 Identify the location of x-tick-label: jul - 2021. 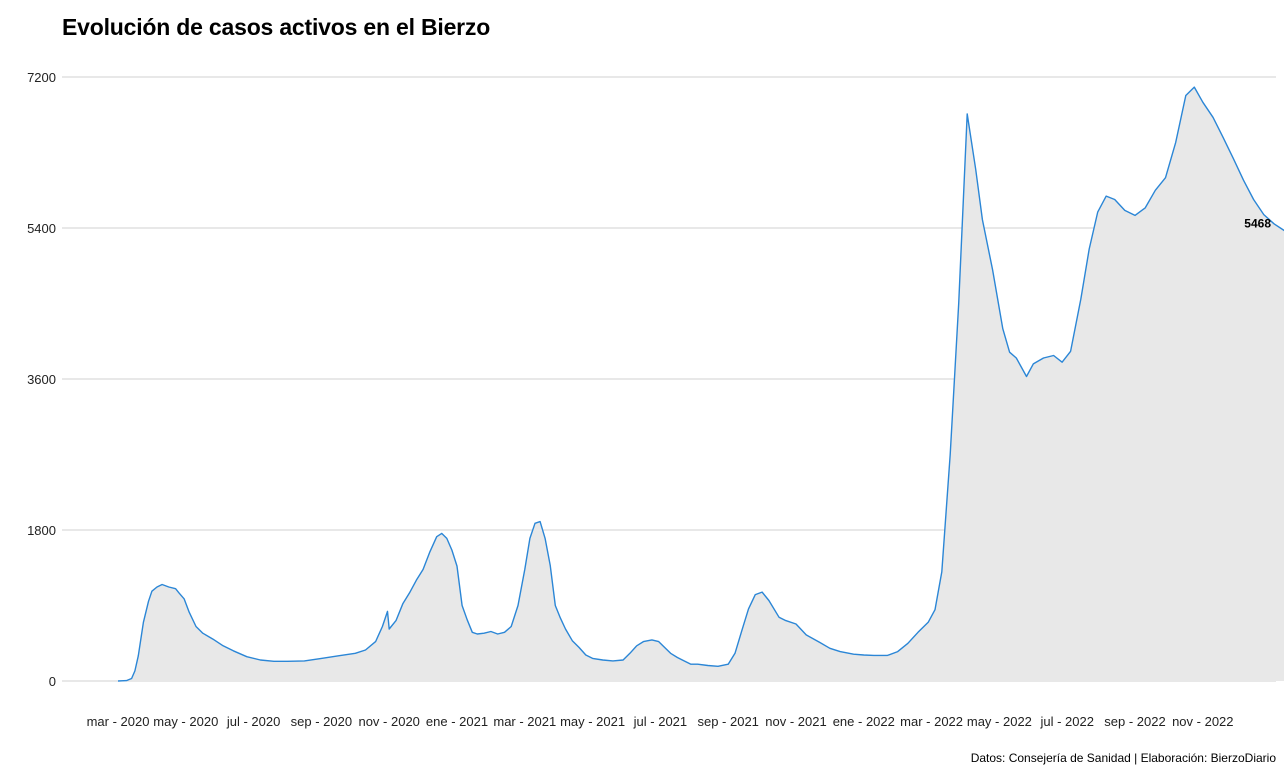
(660, 721).